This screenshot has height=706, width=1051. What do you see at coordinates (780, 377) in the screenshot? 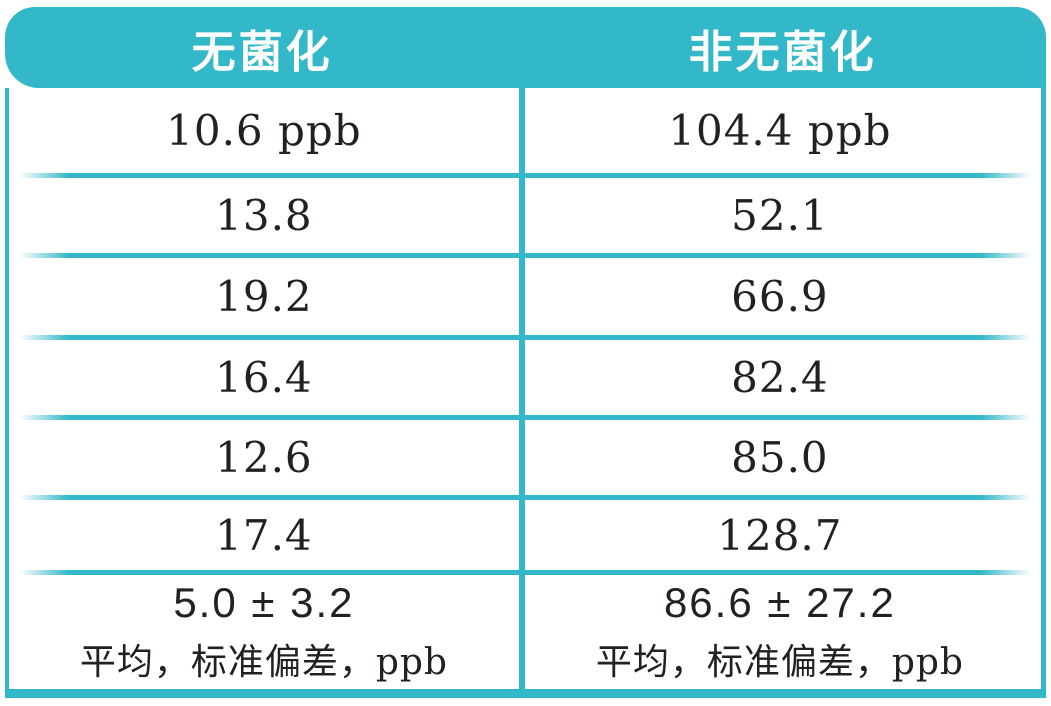
I see `cell-non-sterilized-4: 82.4` at bounding box center [780, 377].